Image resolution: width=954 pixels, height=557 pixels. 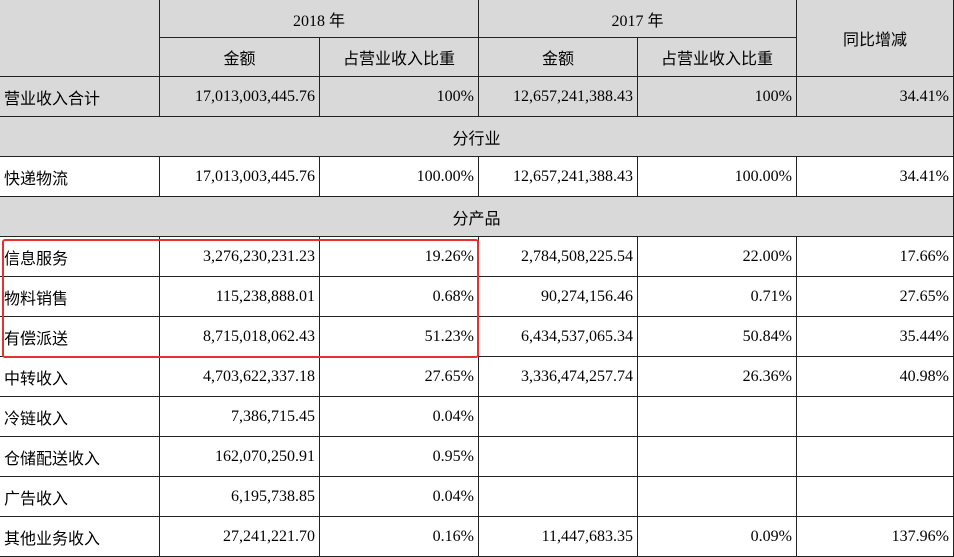 I want to click on row-label: 冷链收入, so click(x=80, y=417).